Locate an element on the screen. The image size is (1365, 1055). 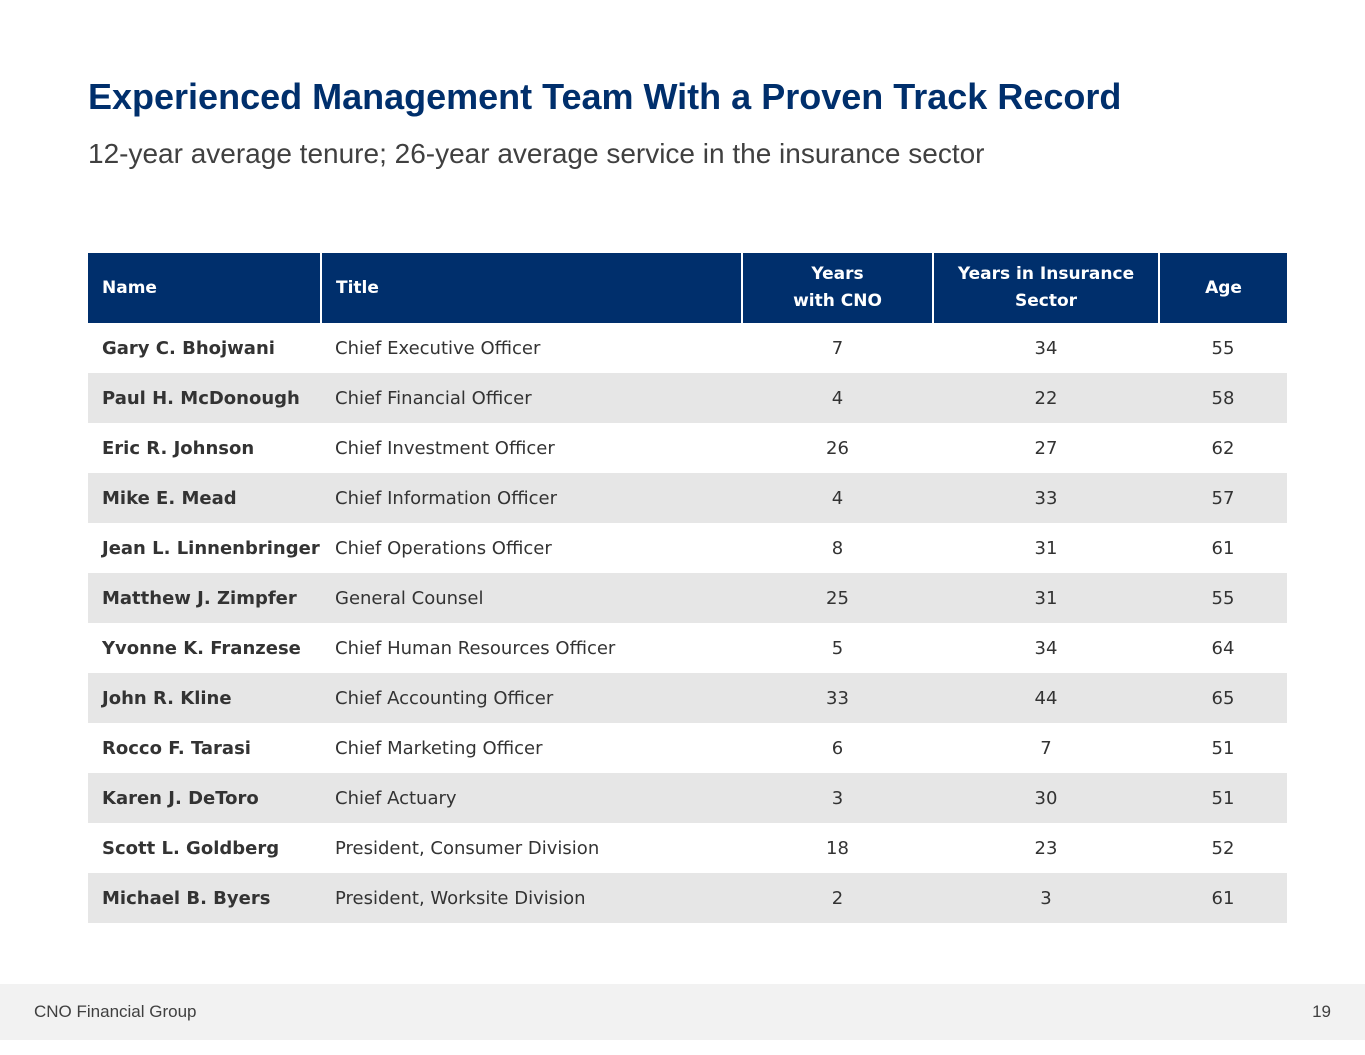
cell-name: Jean L. Linnenbringer is located at coordinates (204, 548).